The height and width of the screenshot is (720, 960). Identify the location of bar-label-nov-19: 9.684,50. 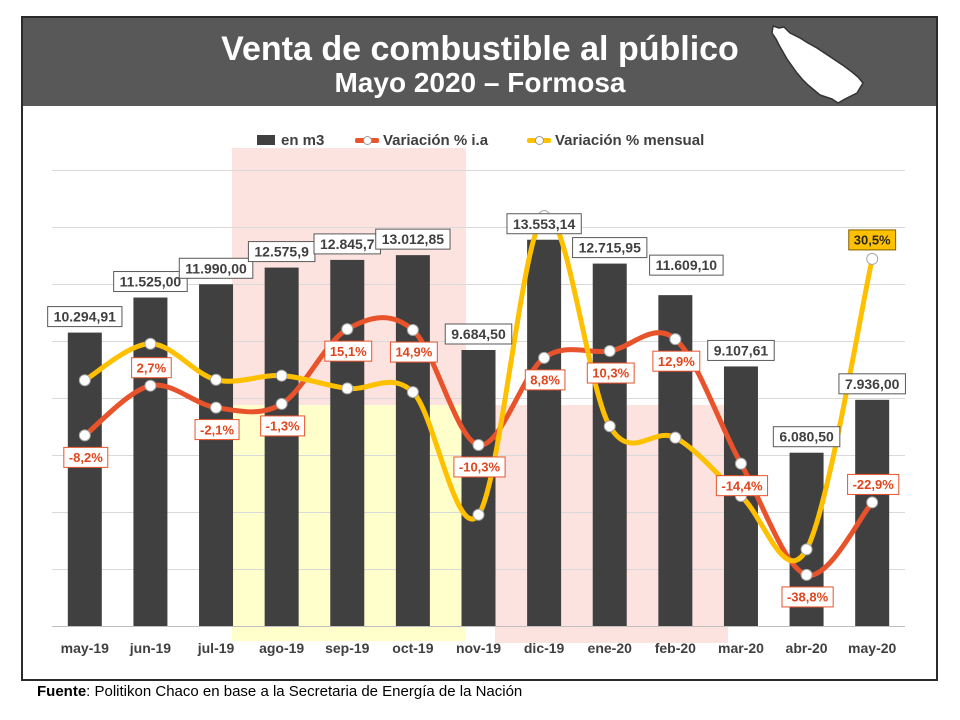
(478, 334).